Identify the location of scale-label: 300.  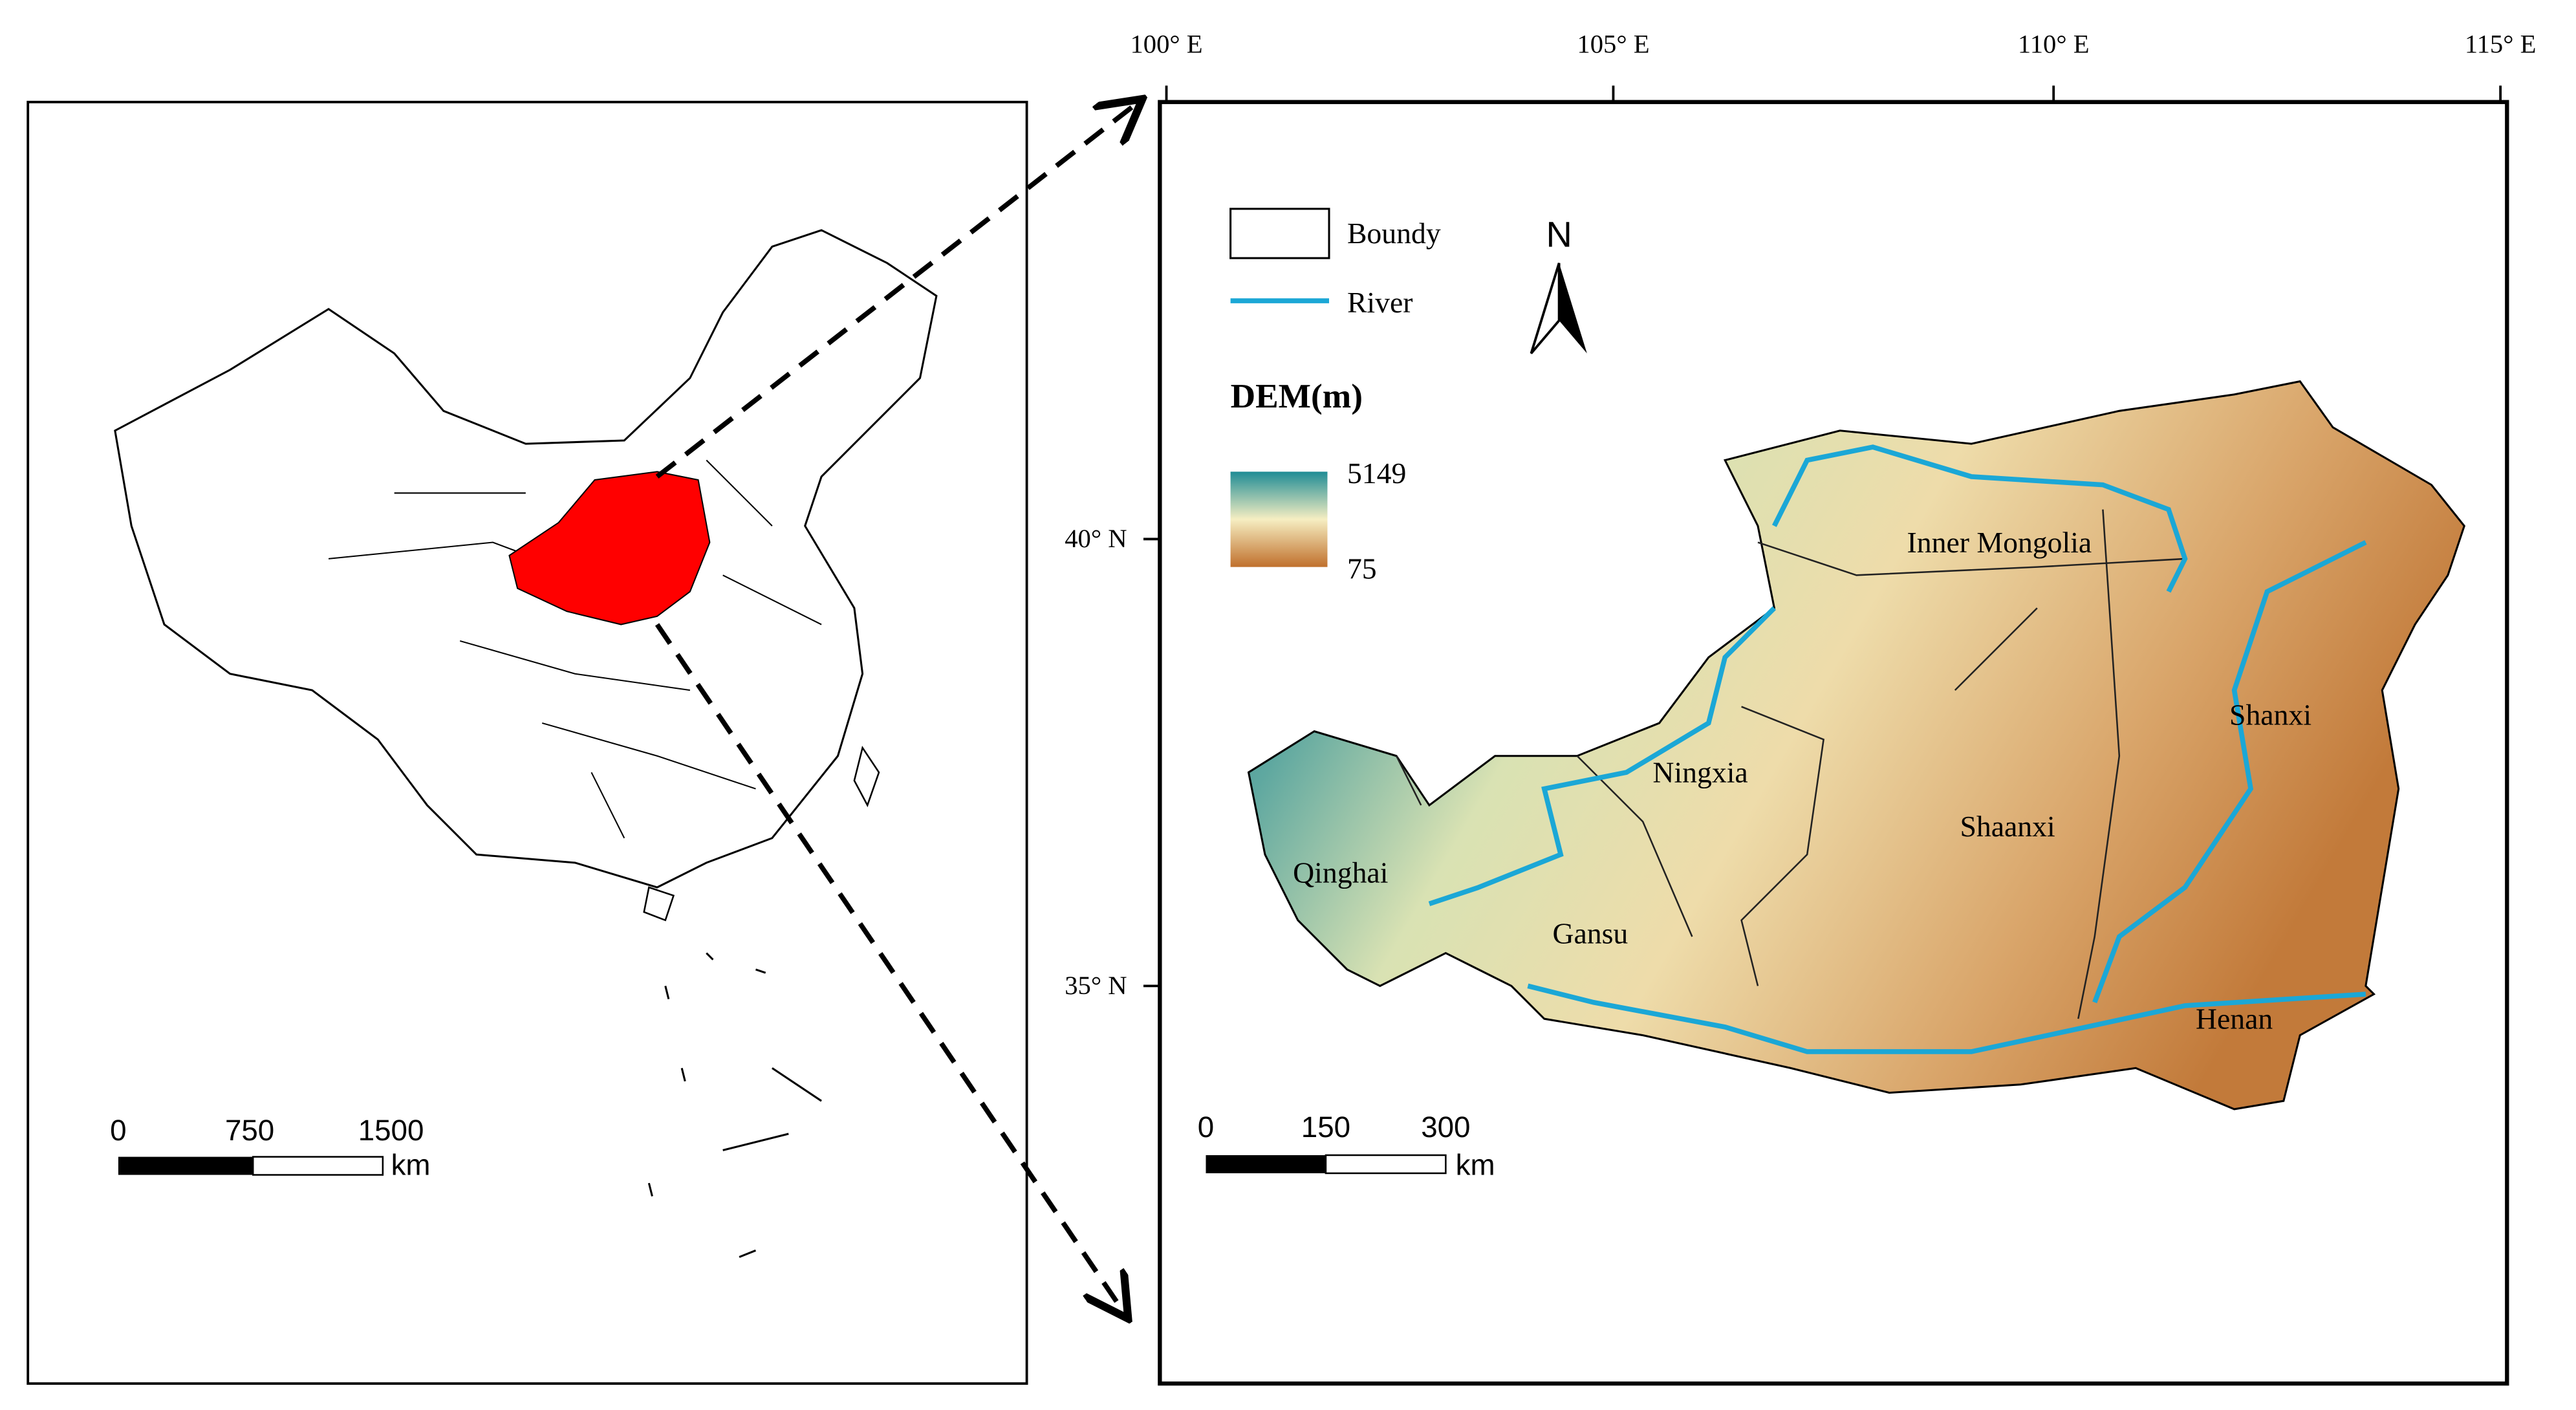
(1445, 1127).